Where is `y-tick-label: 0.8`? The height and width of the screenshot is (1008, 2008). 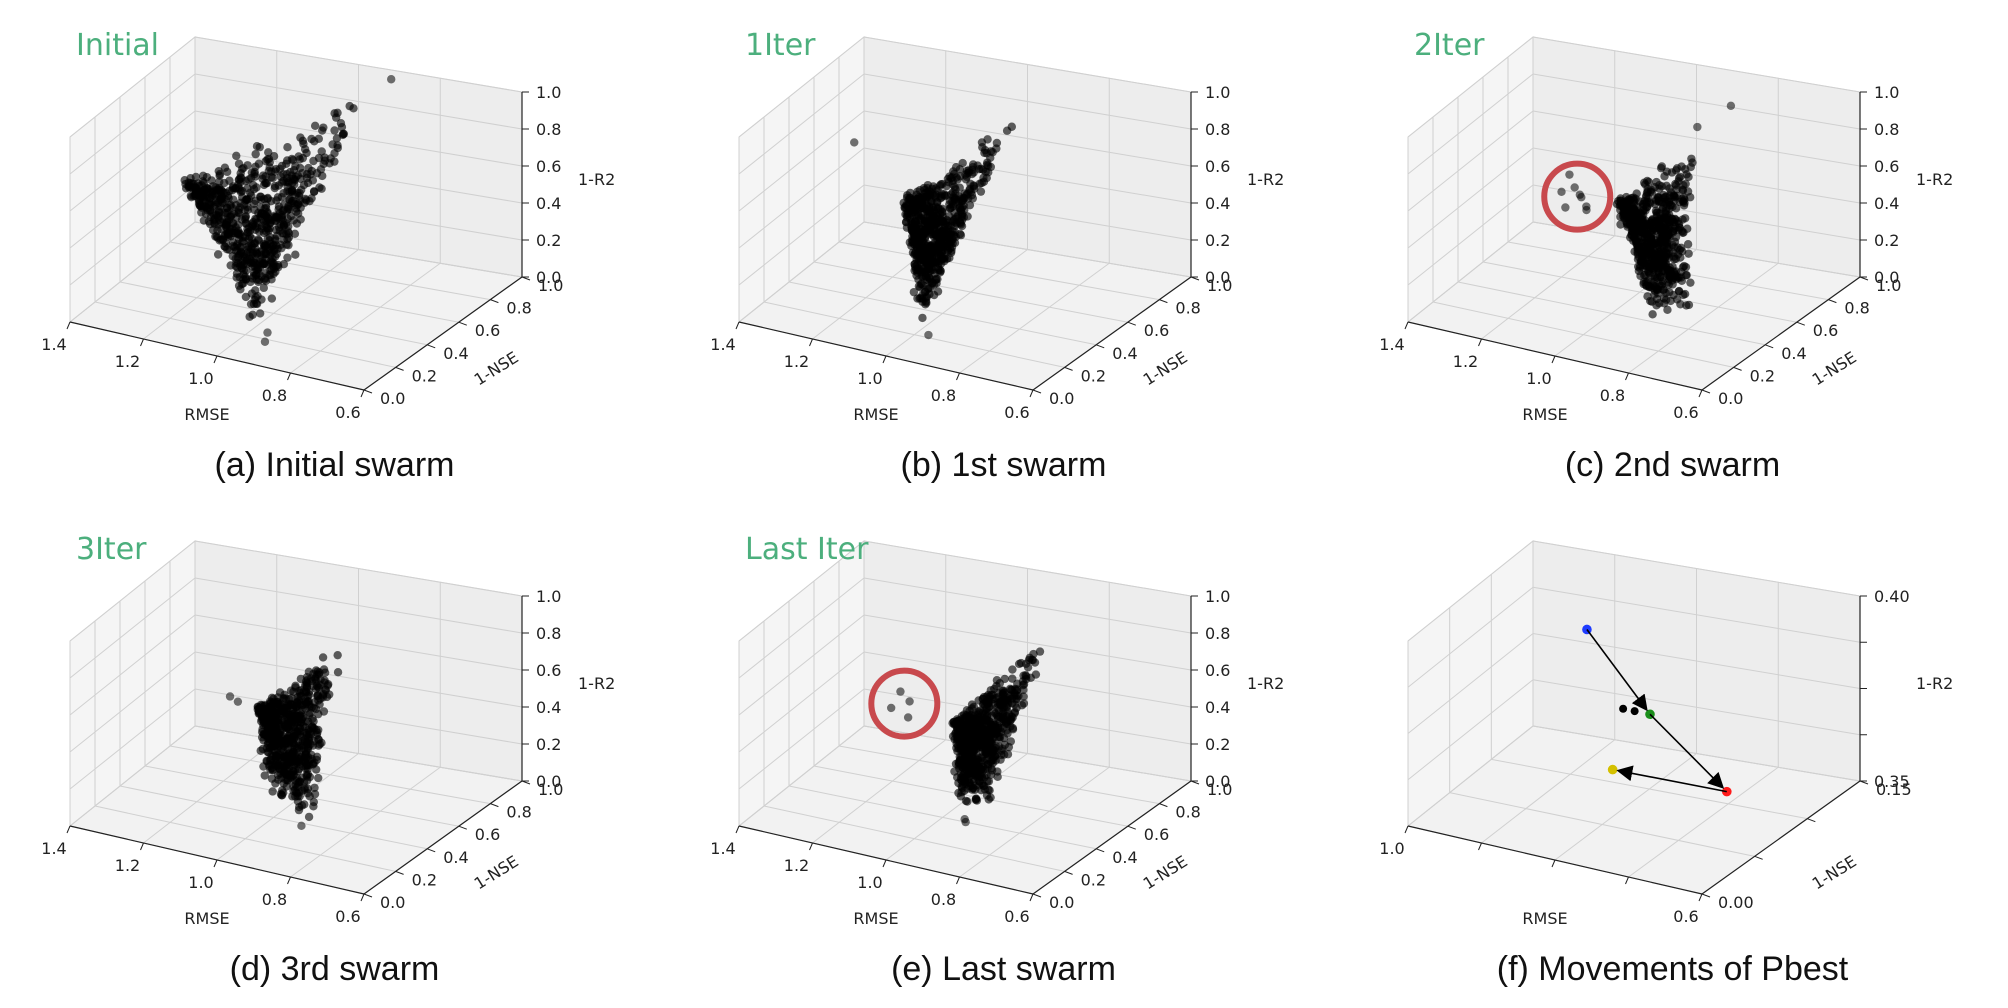
y-tick-label: 0.8 is located at coordinates (1856, 308).